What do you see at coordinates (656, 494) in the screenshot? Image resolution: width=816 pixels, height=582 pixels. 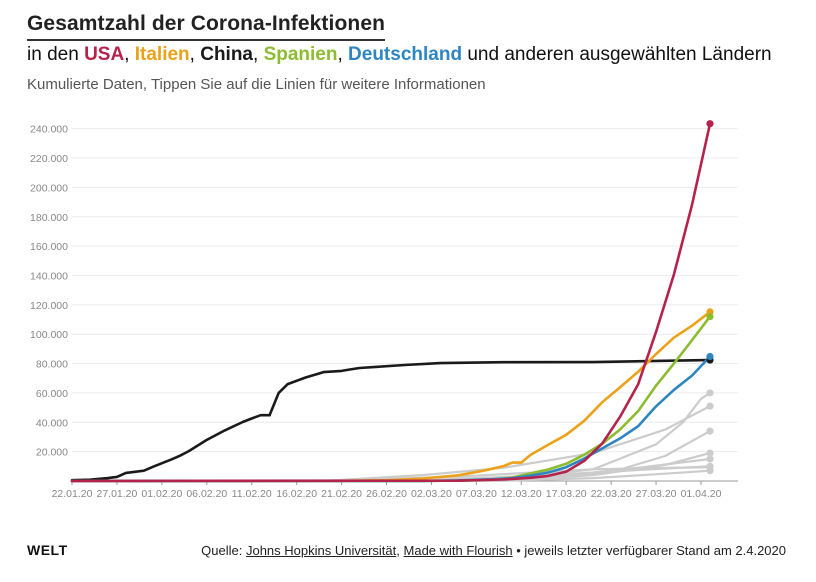 I see `x-tick-label: 27.03.20` at bounding box center [656, 494].